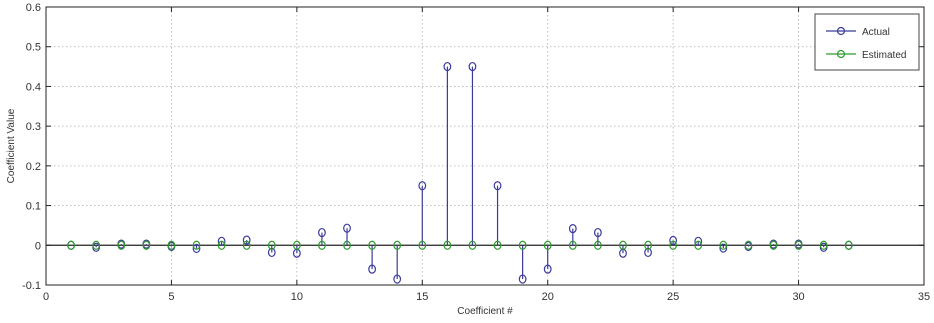  I want to click on legend-actual-marker, so click(841, 31).